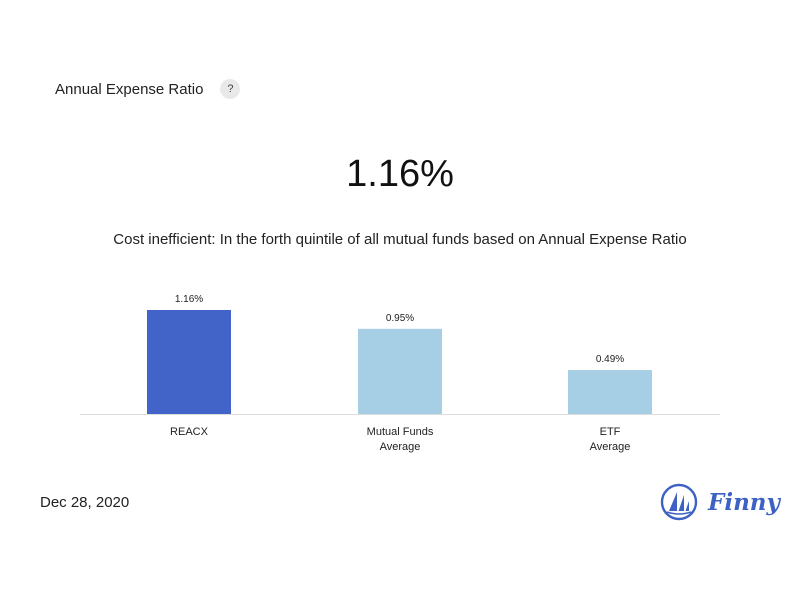 This screenshot has width=800, height=600. I want to click on section-header: Annual Expense Ratio ?, so click(148, 89).